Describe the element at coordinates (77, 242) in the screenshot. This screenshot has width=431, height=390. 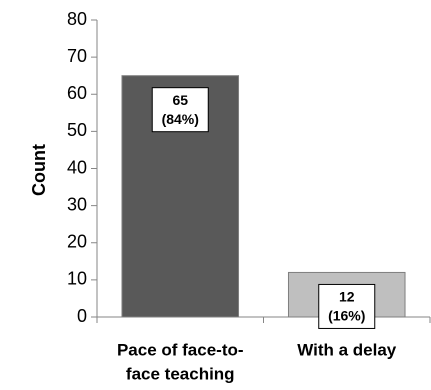
I see `y-tick-label: 20` at that location.